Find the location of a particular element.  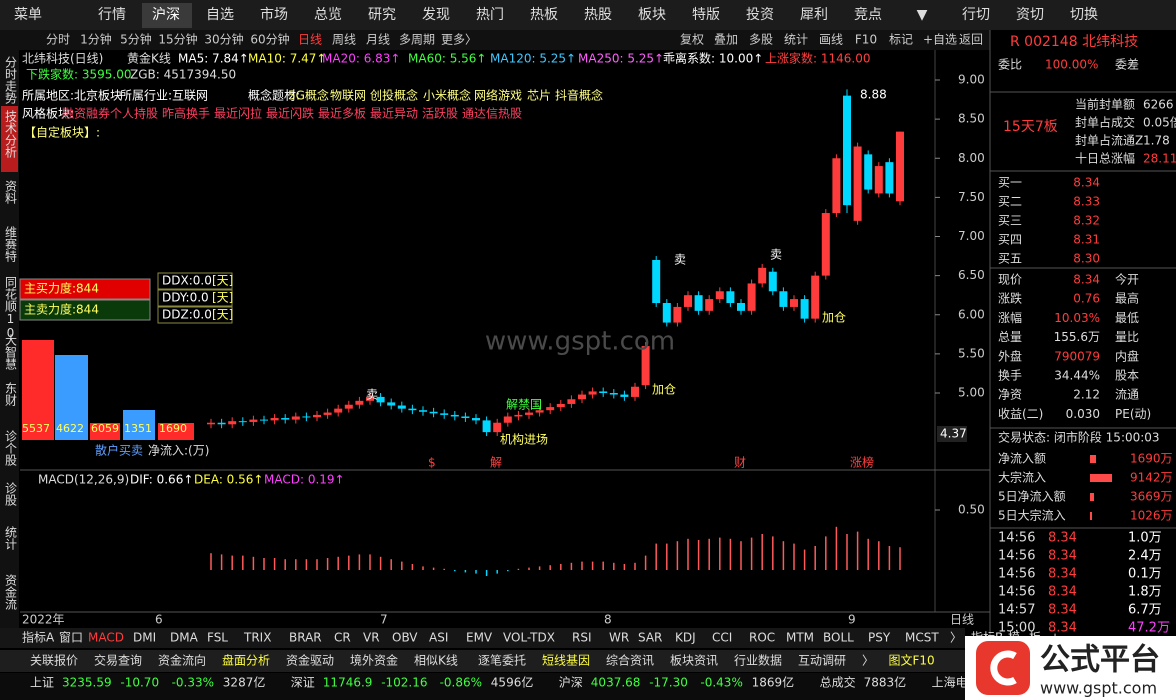

indicator-tab: CR is located at coordinates (342, 638).